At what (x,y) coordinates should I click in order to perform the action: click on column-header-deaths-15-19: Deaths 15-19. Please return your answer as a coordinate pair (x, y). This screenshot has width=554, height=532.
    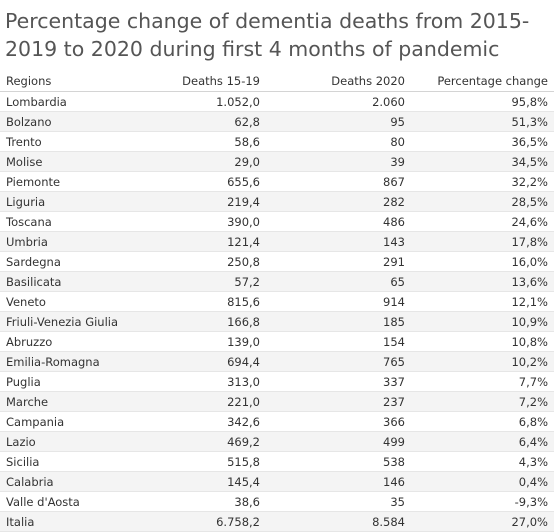
    Looking at the image, I should click on (221, 81).